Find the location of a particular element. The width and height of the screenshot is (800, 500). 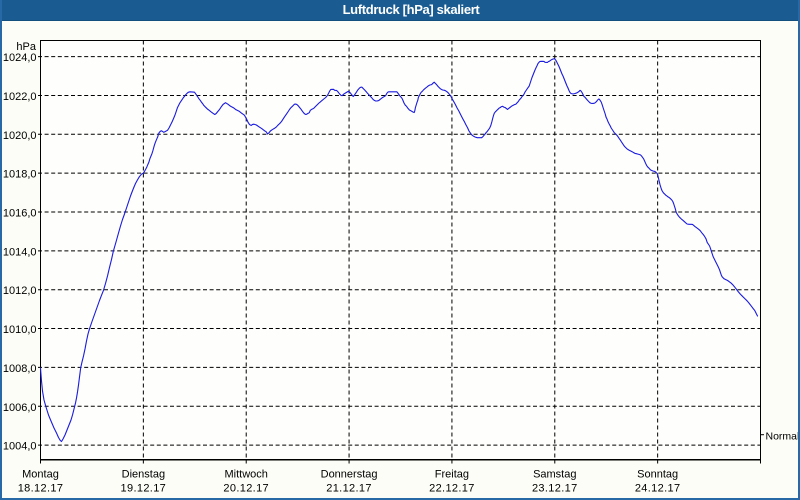

svg-text: Montag is located at coordinates (40, 475).